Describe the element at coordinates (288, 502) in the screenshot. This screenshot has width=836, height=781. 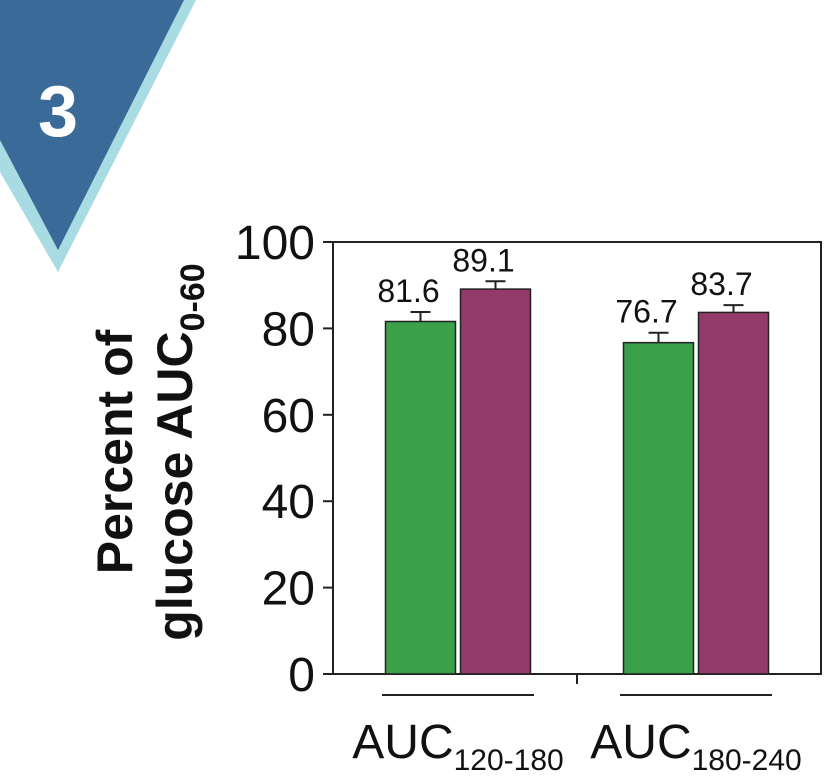
I see `y-tick-label: 40` at that location.